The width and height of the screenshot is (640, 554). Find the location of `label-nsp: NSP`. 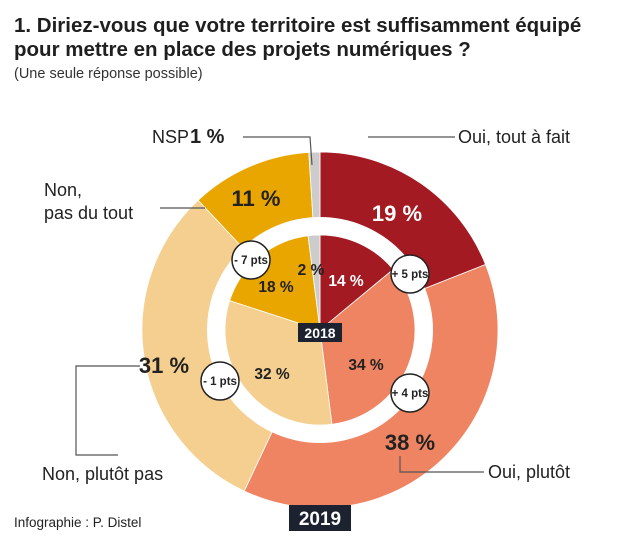

label-nsp: NSP is located at coordinates (170, 137).